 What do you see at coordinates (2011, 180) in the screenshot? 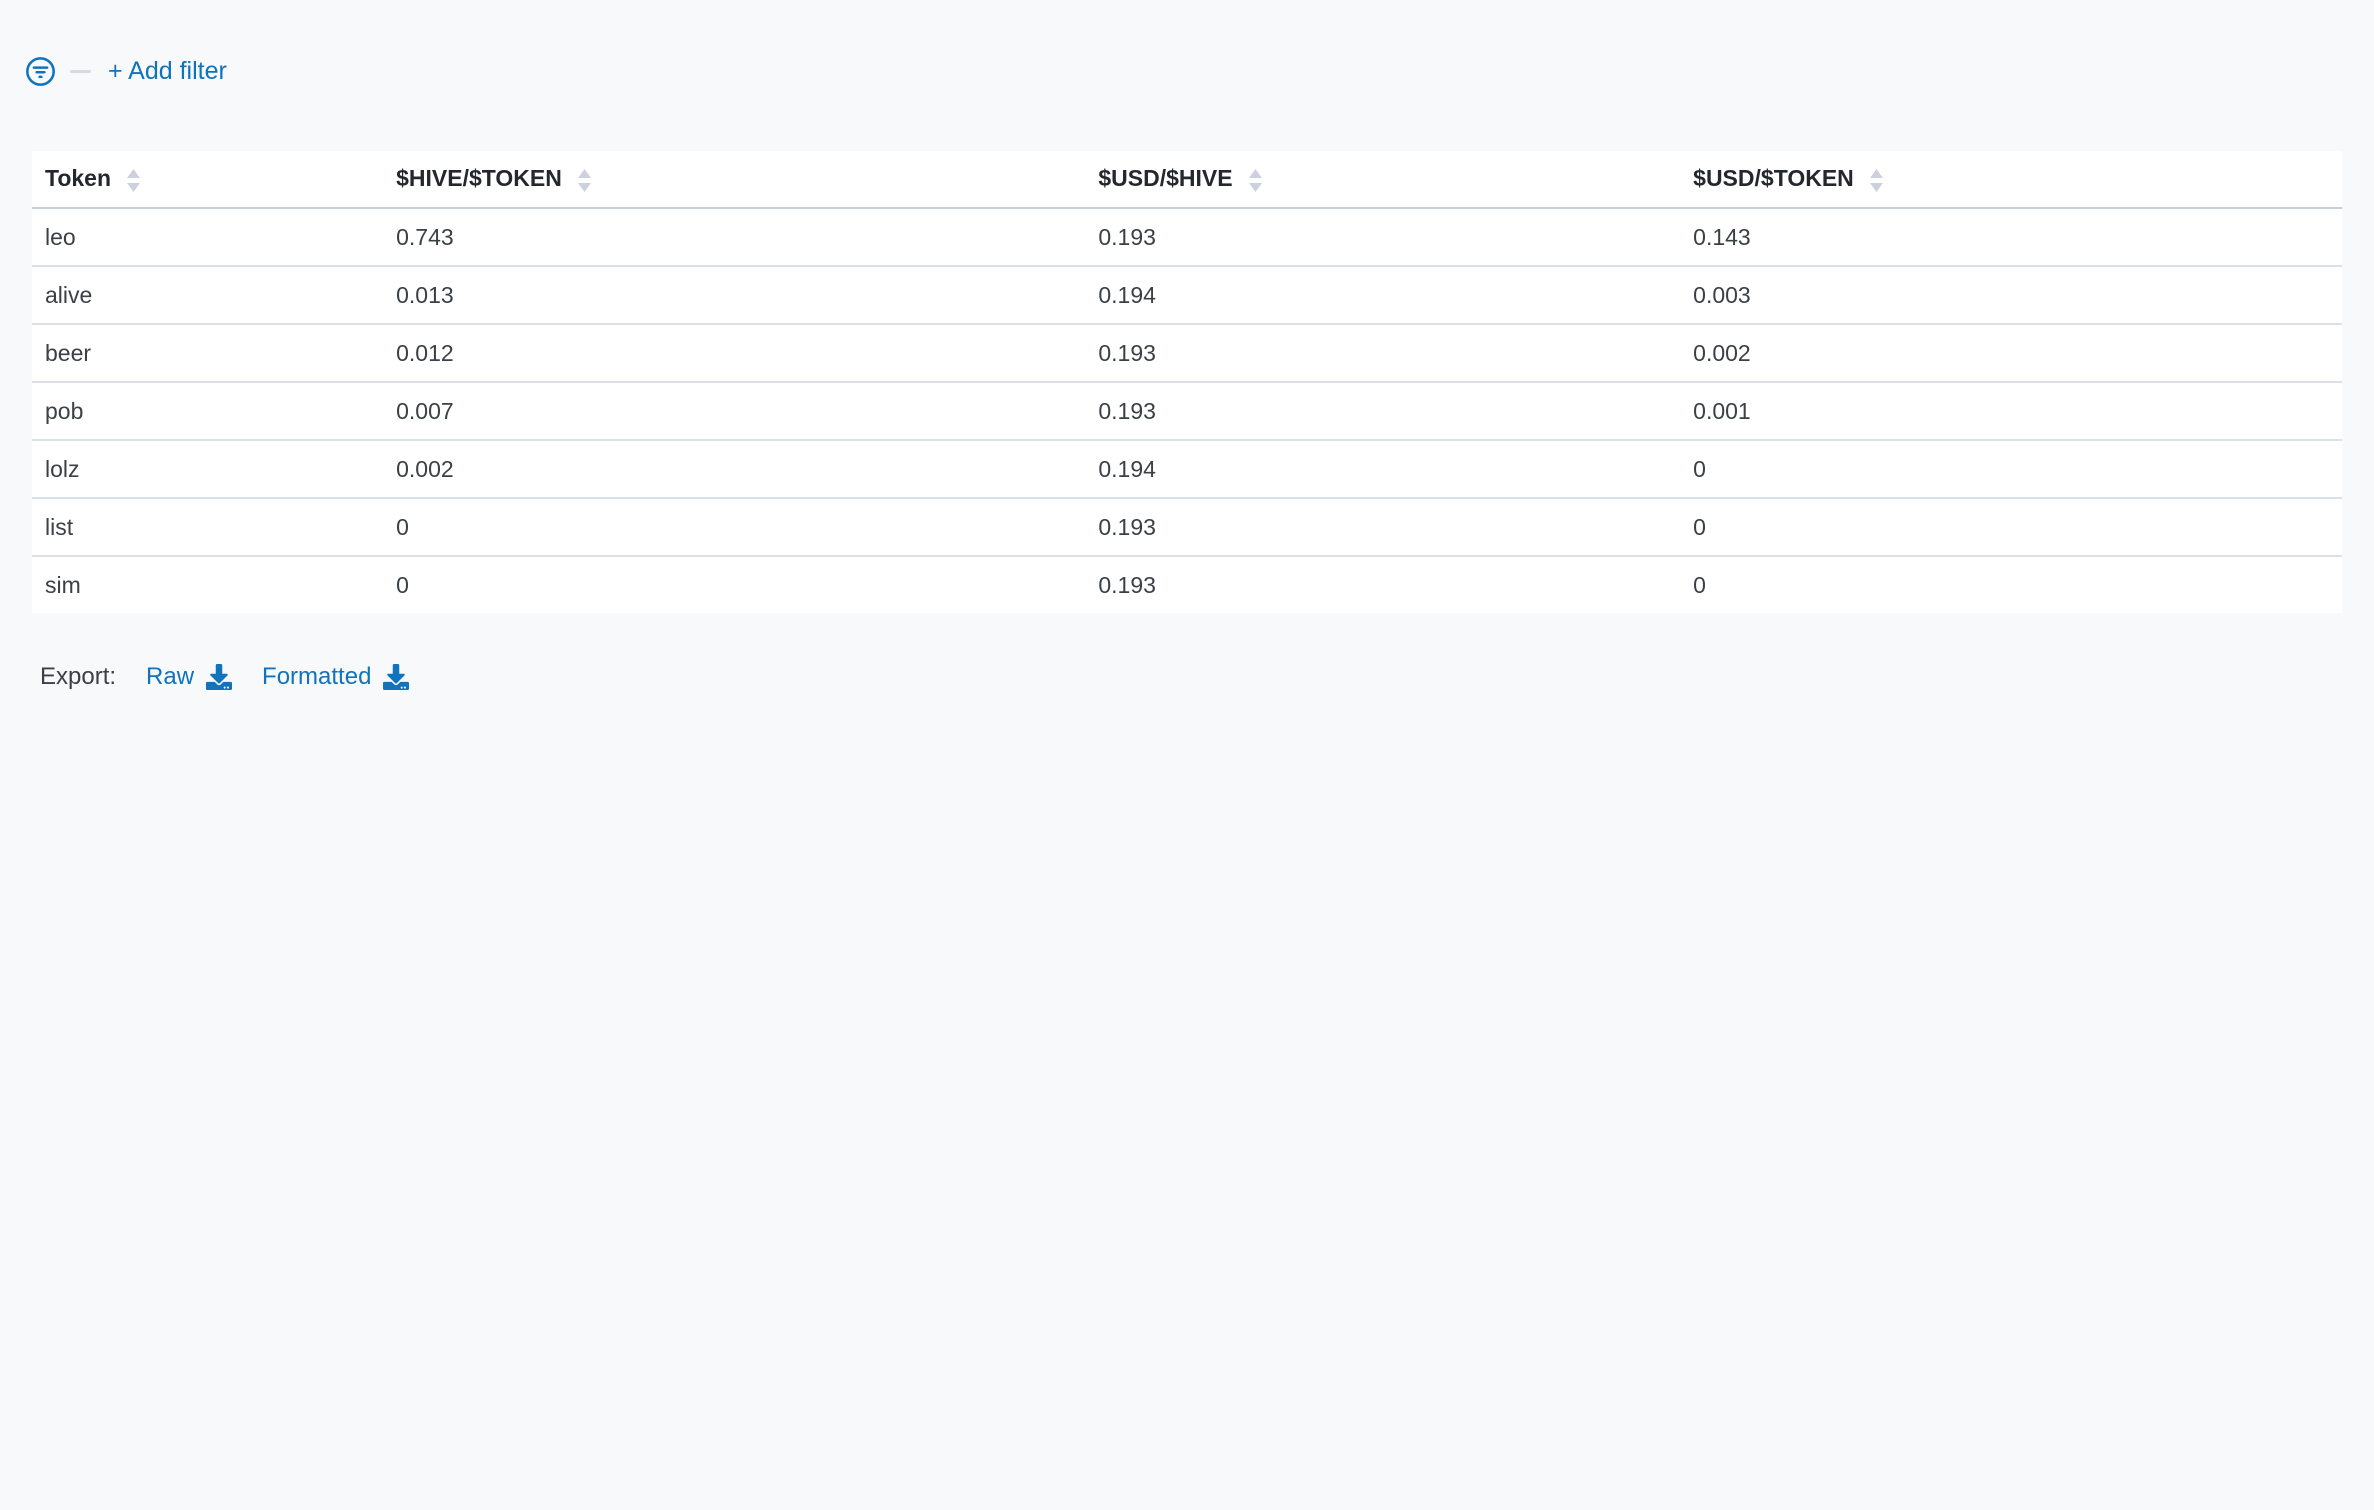
I see `column-header-usd-token: $USD/$TOKEN` at bounding box center [2011, 180].